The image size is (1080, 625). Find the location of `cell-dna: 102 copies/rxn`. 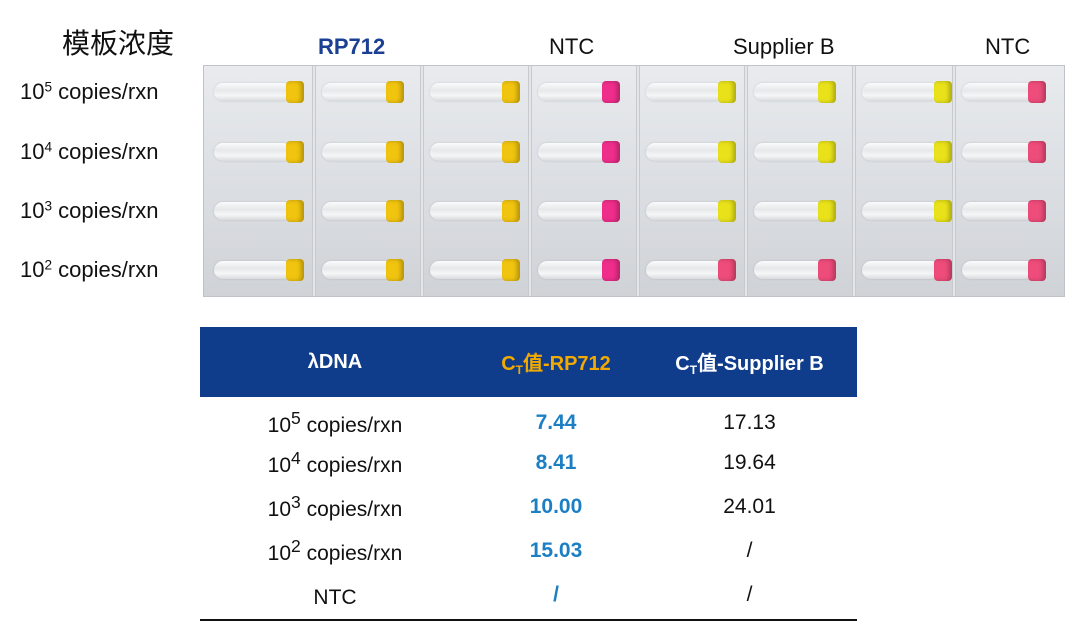

cell-dna: 102 copies/rxn is located at coordinates (335, 550).